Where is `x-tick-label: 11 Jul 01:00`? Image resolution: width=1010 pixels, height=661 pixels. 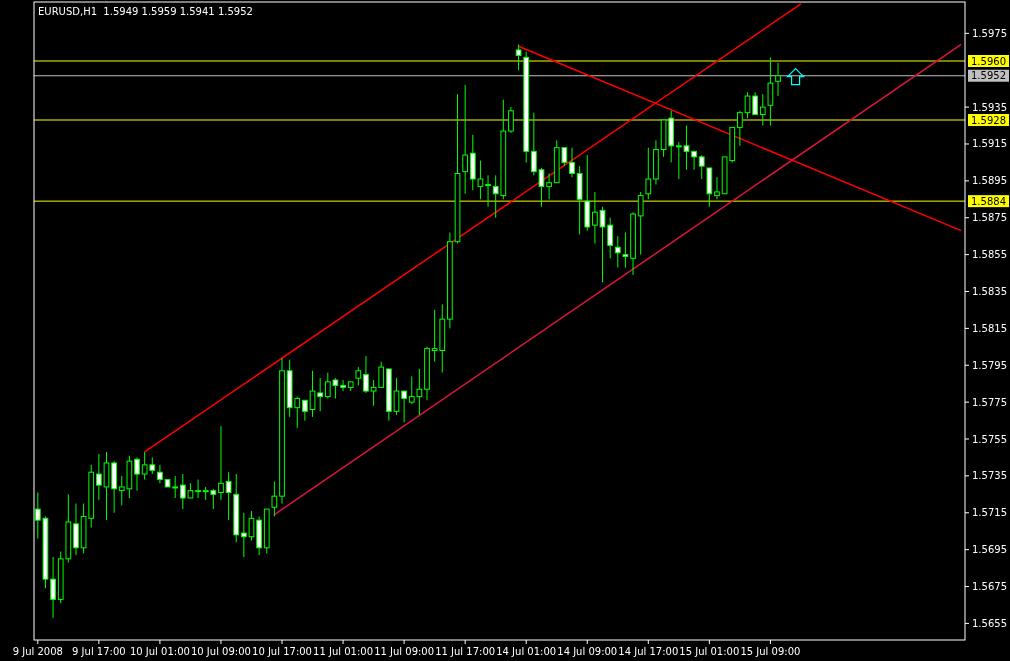
x-tick-label: 11 Jul 01:00 is located at coordinates (343, 651).